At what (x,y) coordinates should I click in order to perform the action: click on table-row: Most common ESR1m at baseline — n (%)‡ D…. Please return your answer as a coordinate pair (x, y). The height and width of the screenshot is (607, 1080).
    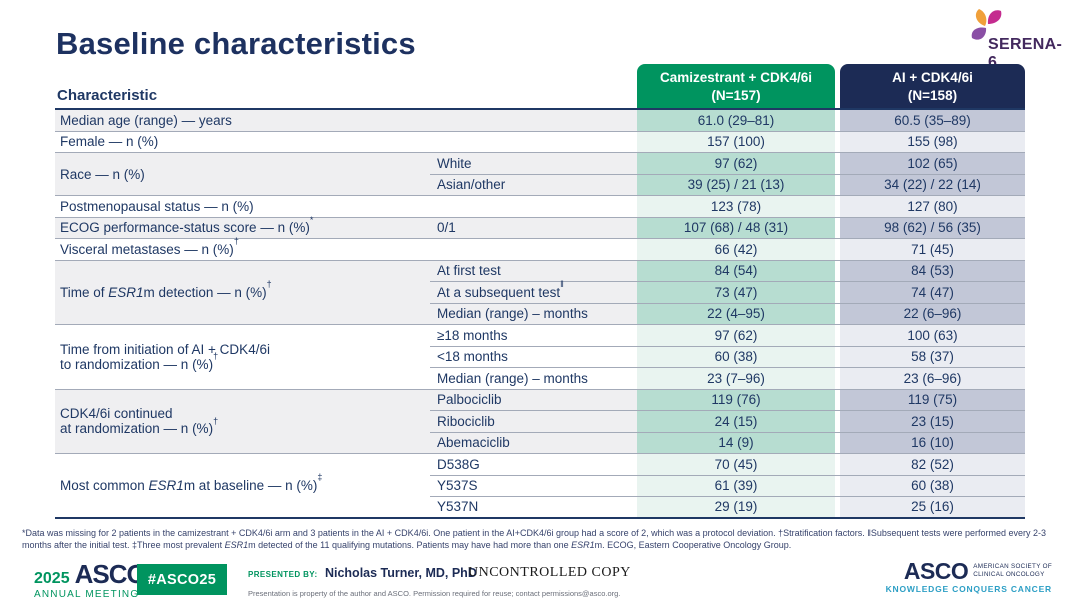
    Looking at the image, I should click on (540, 486).